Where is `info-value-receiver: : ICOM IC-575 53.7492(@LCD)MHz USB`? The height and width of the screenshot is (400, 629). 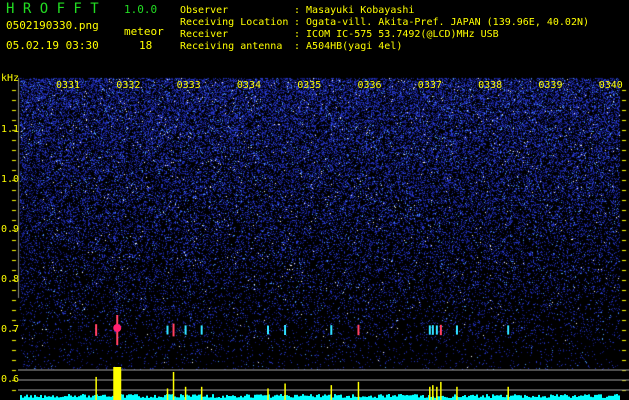
info-value-receiver: : ICOM IC-575 53.7492(@LCD)MHz USB is located at coordinates (396, 34).